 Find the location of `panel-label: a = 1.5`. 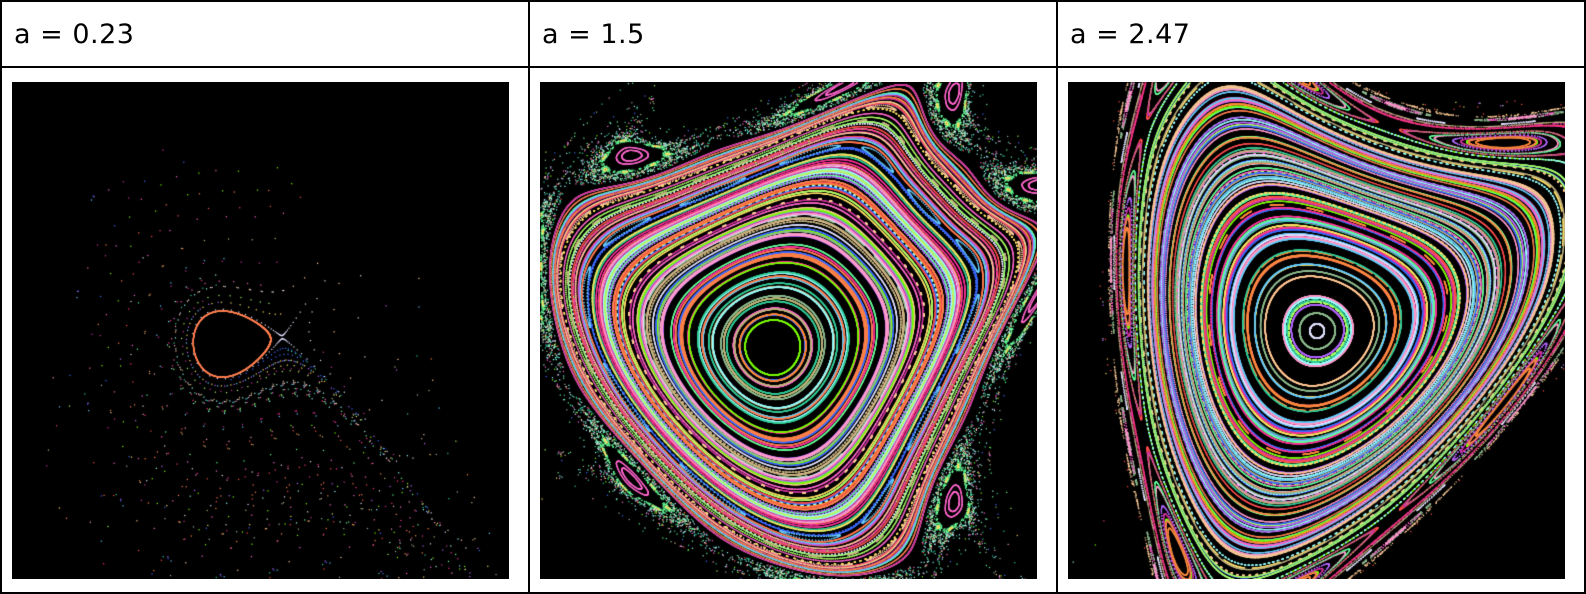

panel-label: a = 1.5 is located at coordinates (593, 34).